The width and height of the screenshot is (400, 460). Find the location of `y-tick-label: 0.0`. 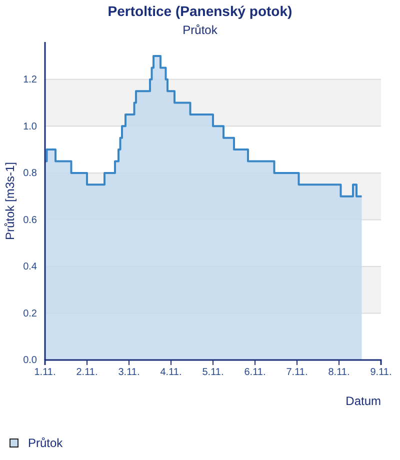

y-tick-label: 0.0 is located at coordinates (30, 360).